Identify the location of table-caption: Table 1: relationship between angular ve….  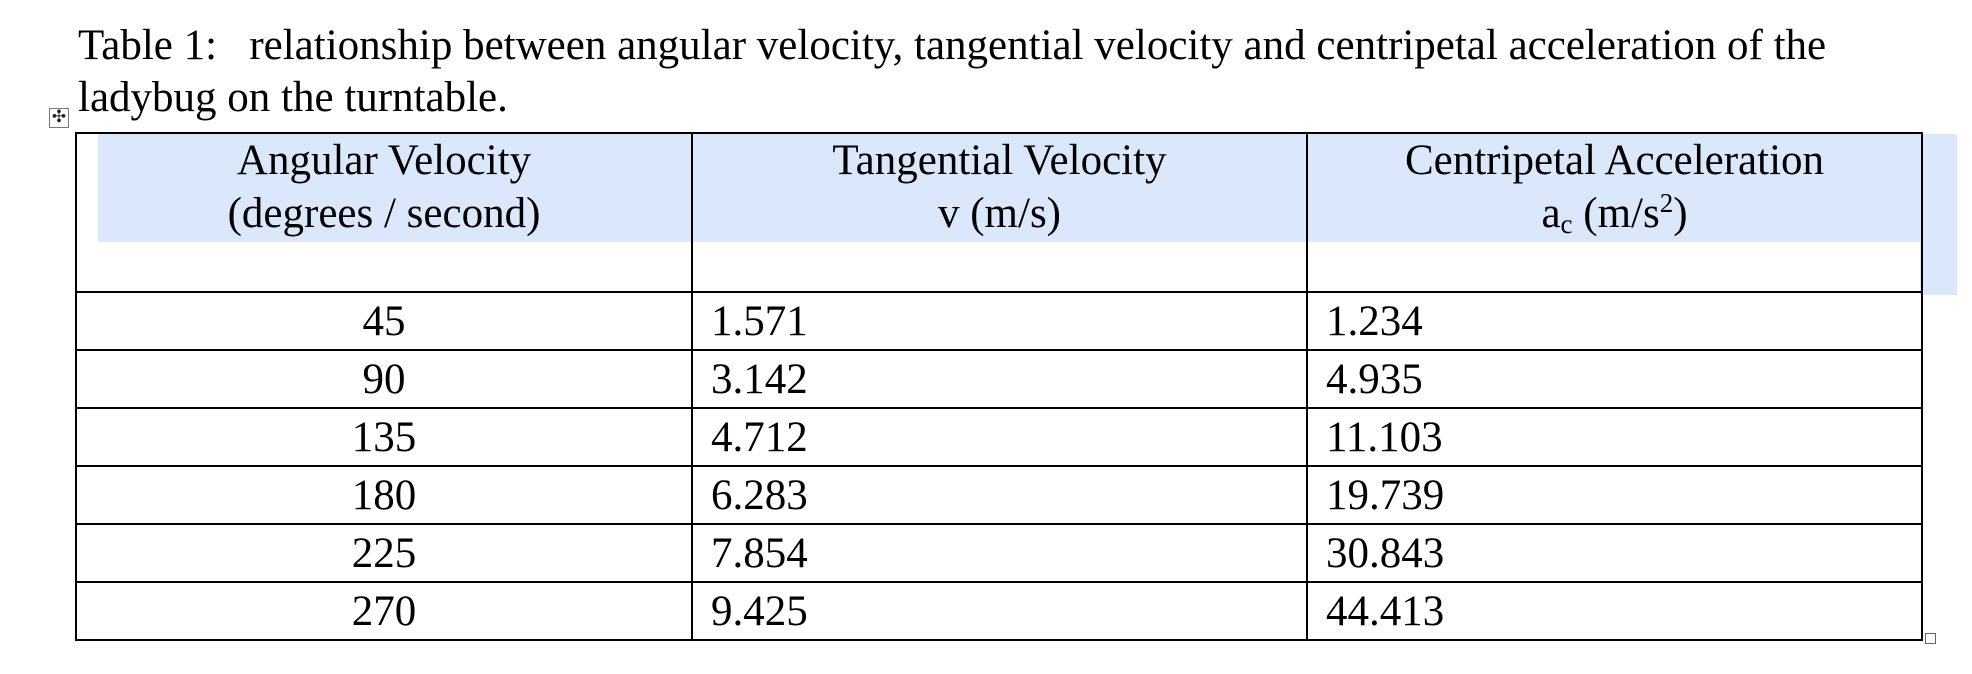
(957, 71).